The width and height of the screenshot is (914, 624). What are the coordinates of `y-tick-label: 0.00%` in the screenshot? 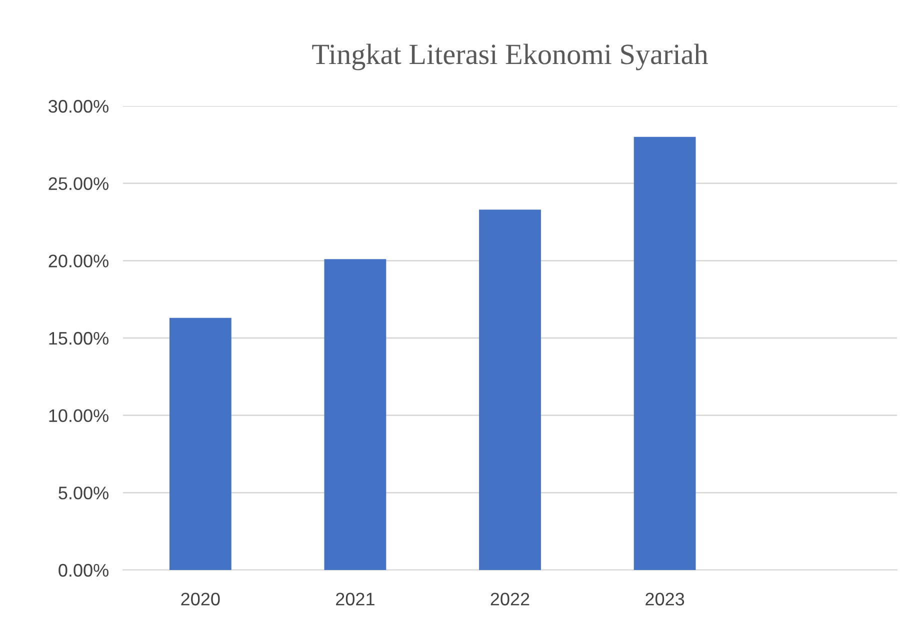 It's located at (83, 570).